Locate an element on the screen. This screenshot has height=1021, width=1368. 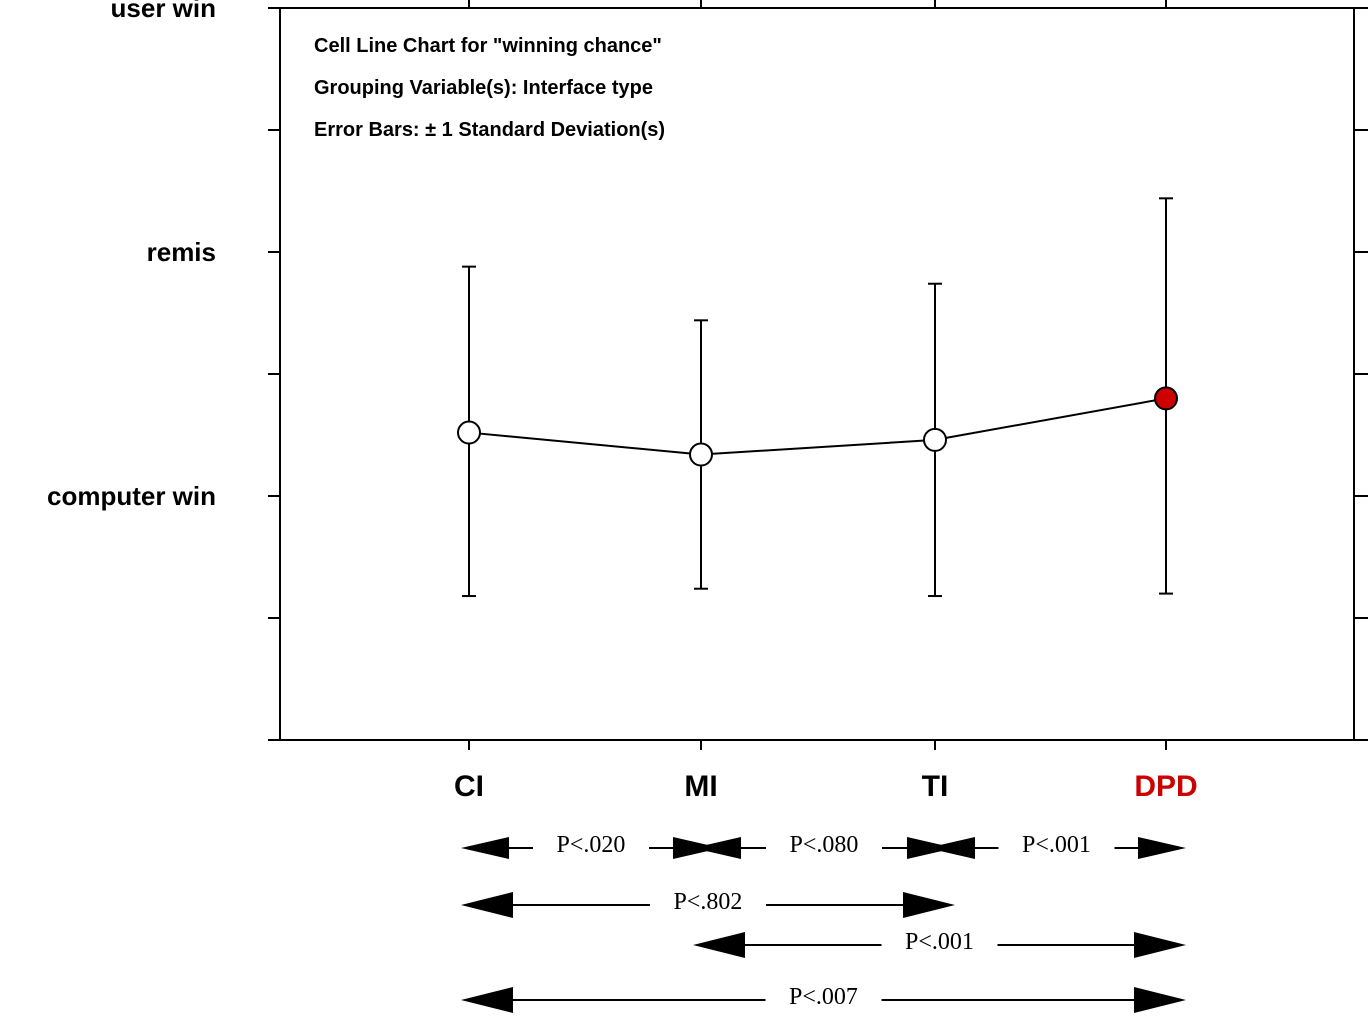
series is located at coordinates (817, 426).